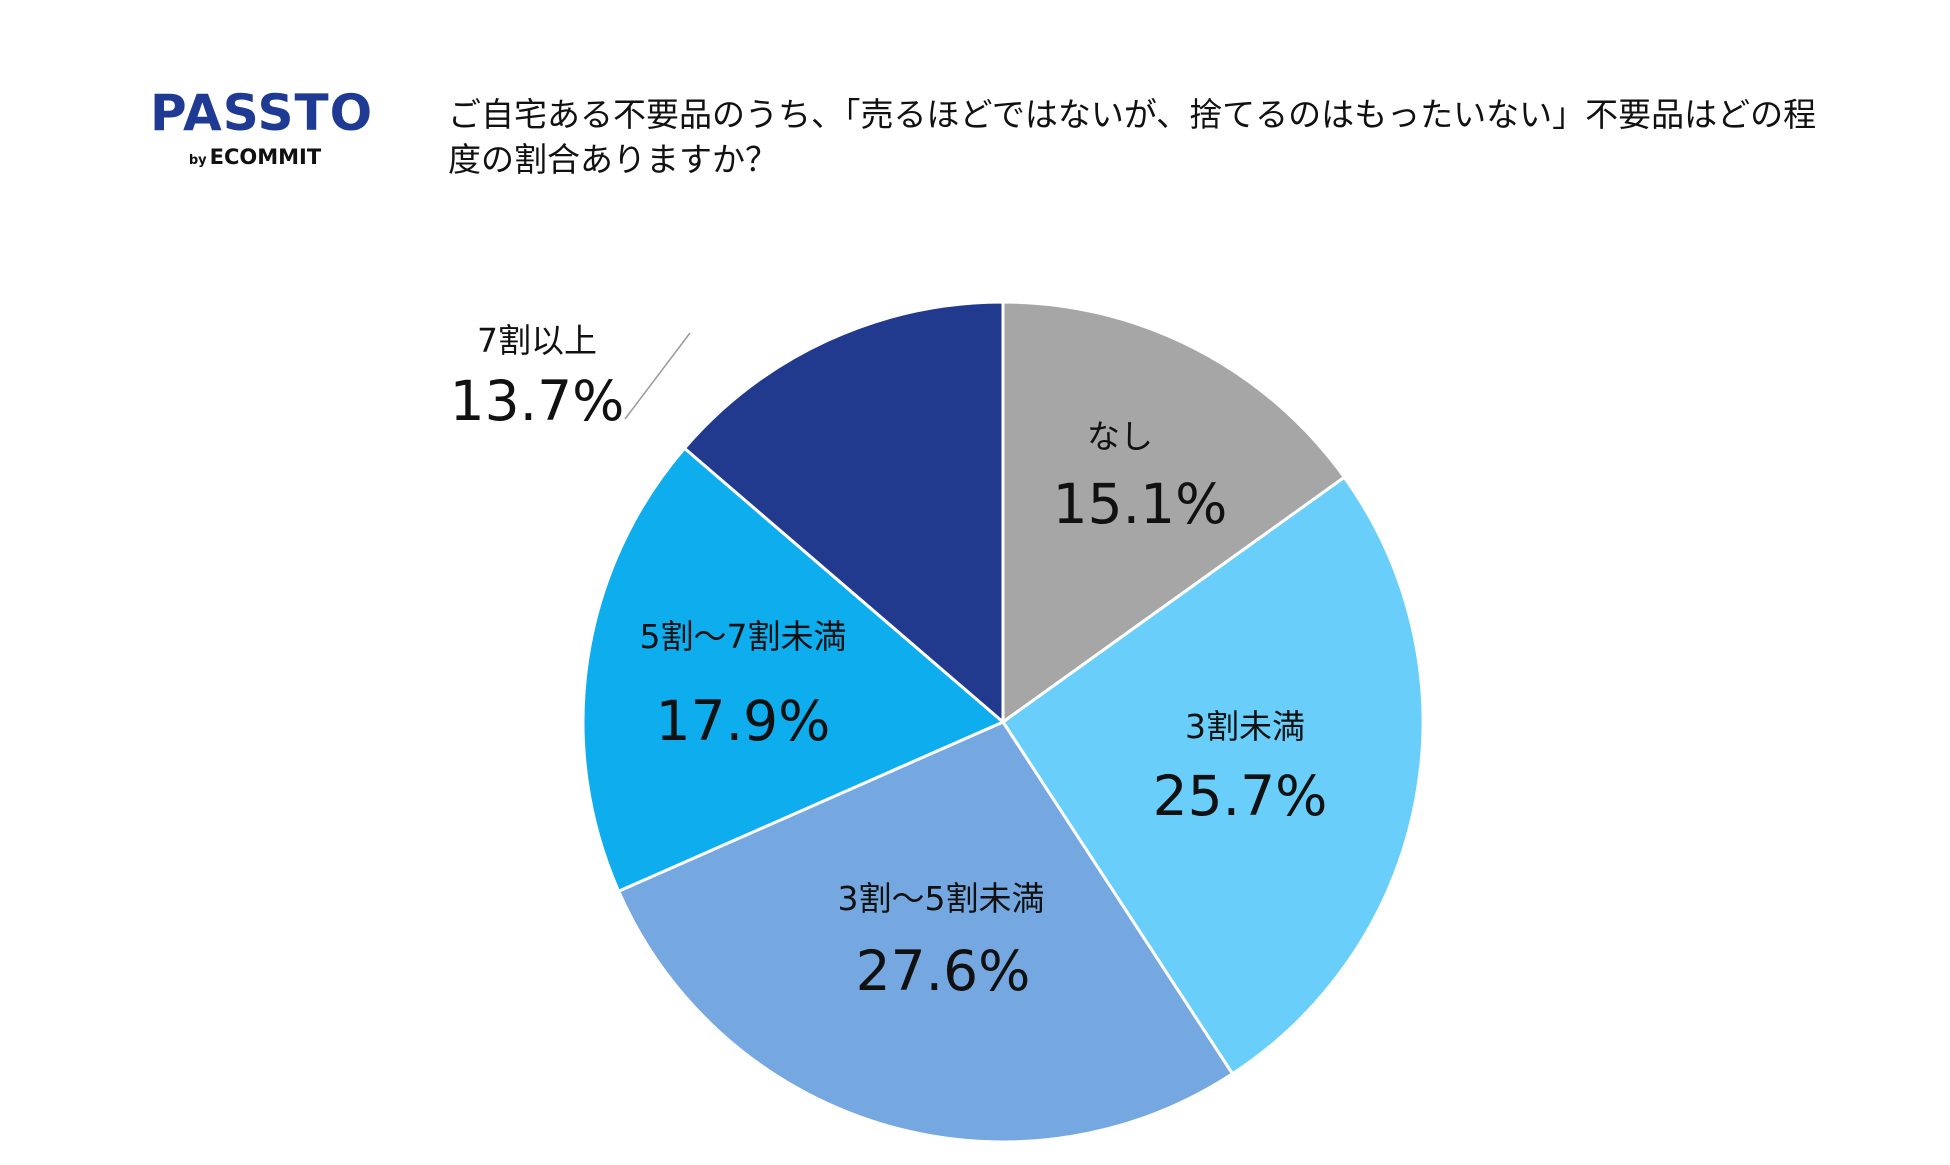 This screenshot has width=1950, height=1165. Describe the element at coordinates (943, 971) in the screenshot. I see `slice-value-label: 27.6%` at that location.